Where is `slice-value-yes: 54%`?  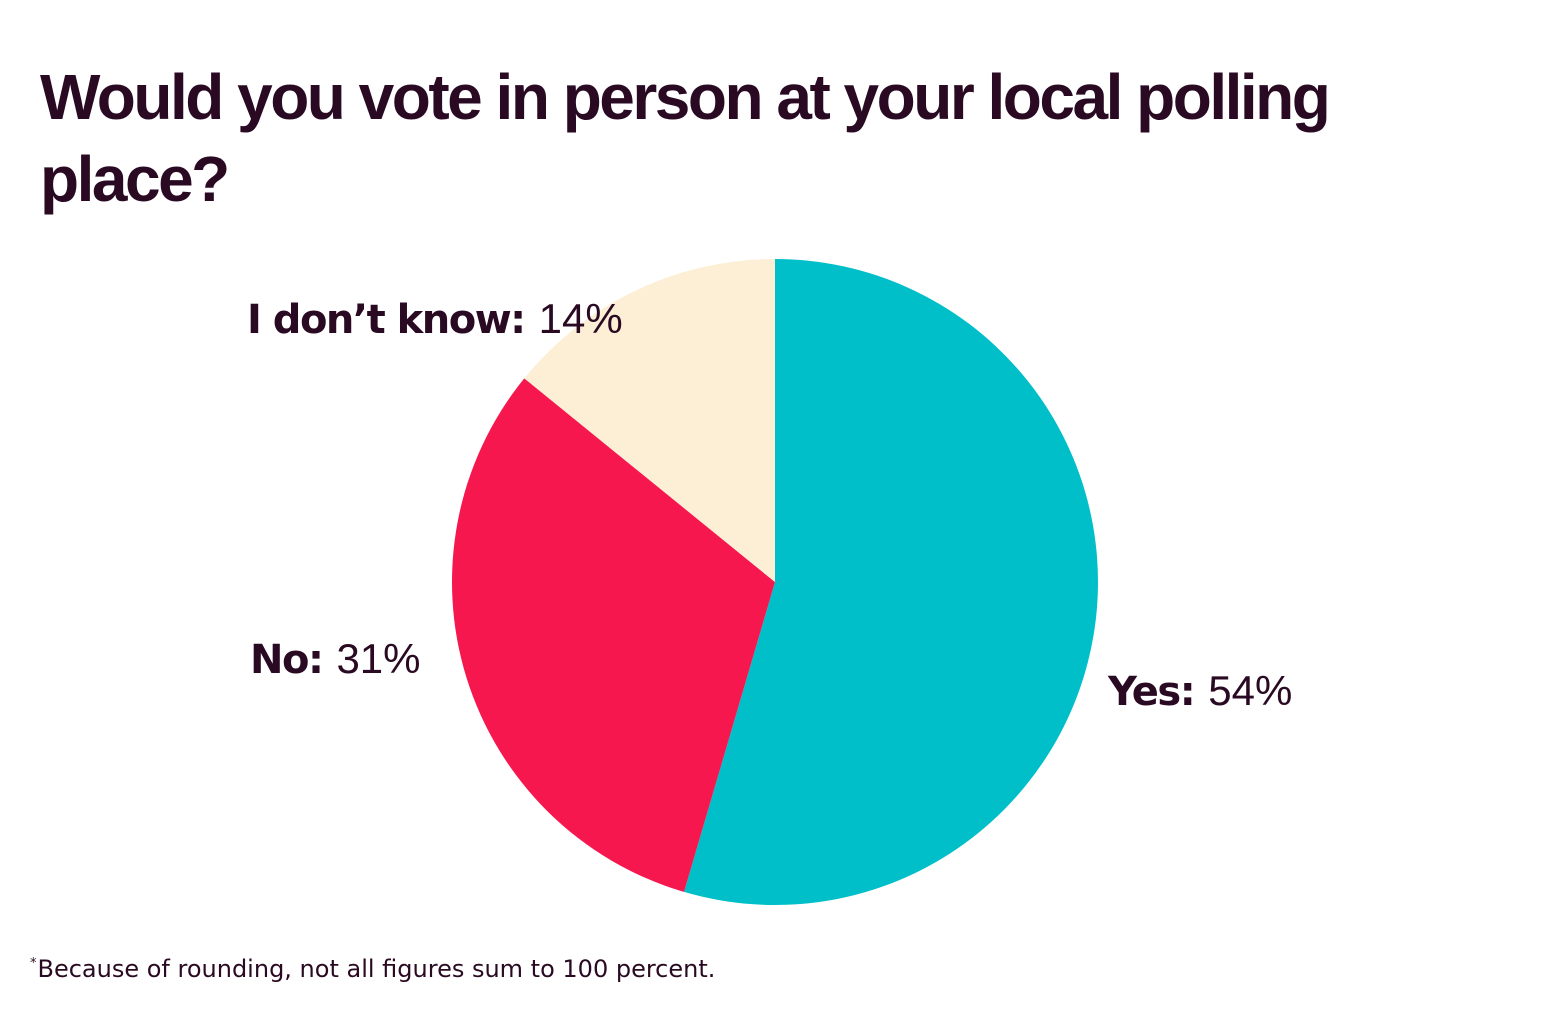
slice-value-yes: 54% is located at coordinates (1250, 690).